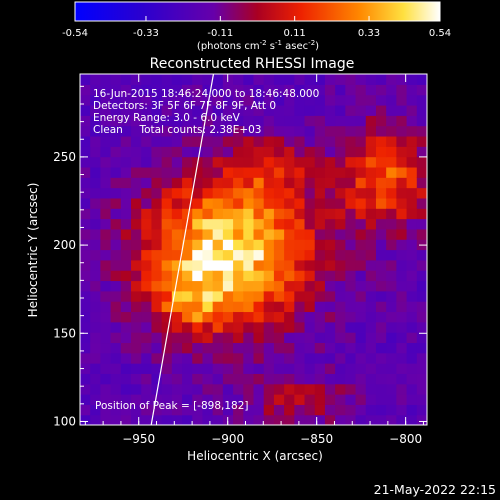 The width and height of the screenshot is (500, 500). What do you see at coordinates (440, 33) in the screenshot?
I see `colorbar-tick-label: 0.54` at bounding box center [440, 33].